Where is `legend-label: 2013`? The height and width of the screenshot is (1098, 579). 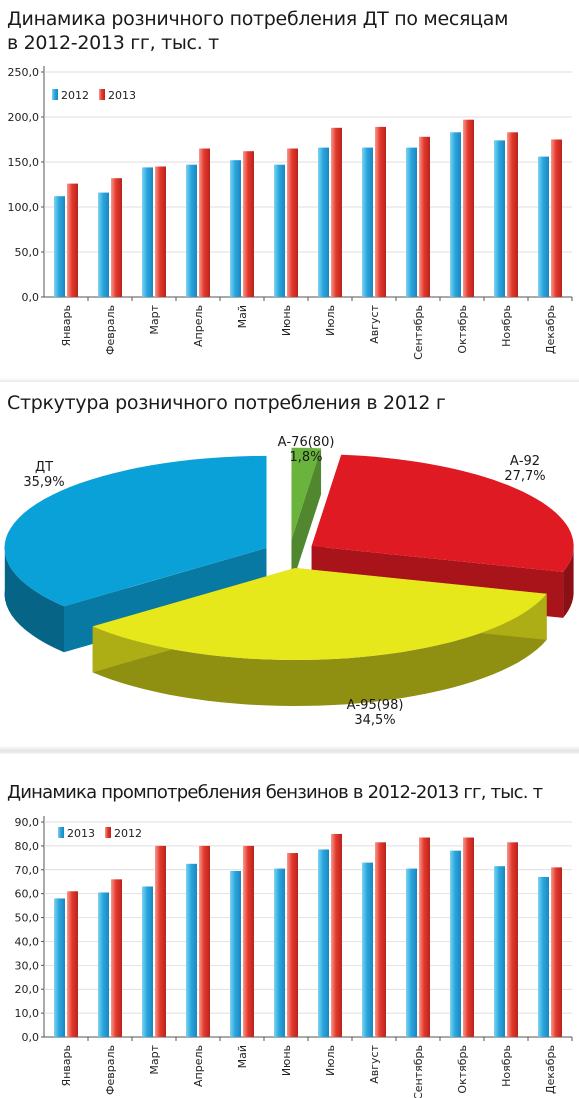 legend-label: 2013 is located at coordinates (81, 833).